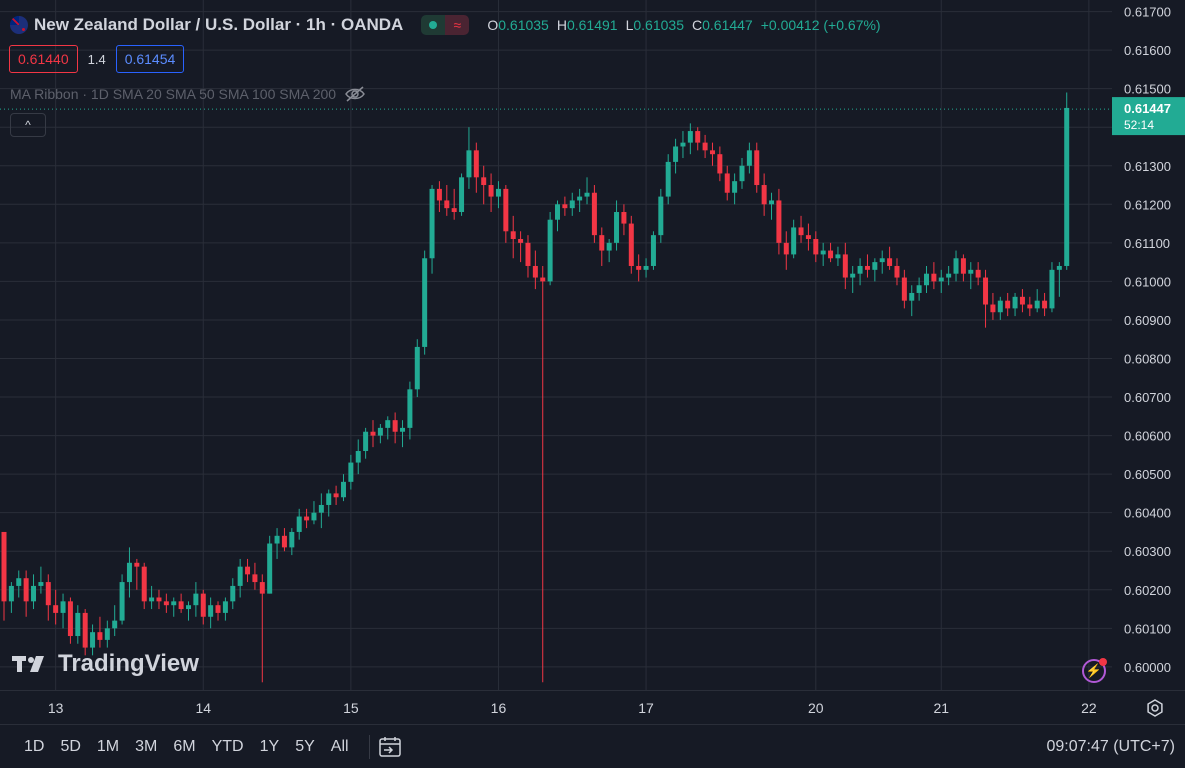  Describe the element at coordinates (184, 746) in the screenshot. I see `range-6m-button: 6M` at that location.